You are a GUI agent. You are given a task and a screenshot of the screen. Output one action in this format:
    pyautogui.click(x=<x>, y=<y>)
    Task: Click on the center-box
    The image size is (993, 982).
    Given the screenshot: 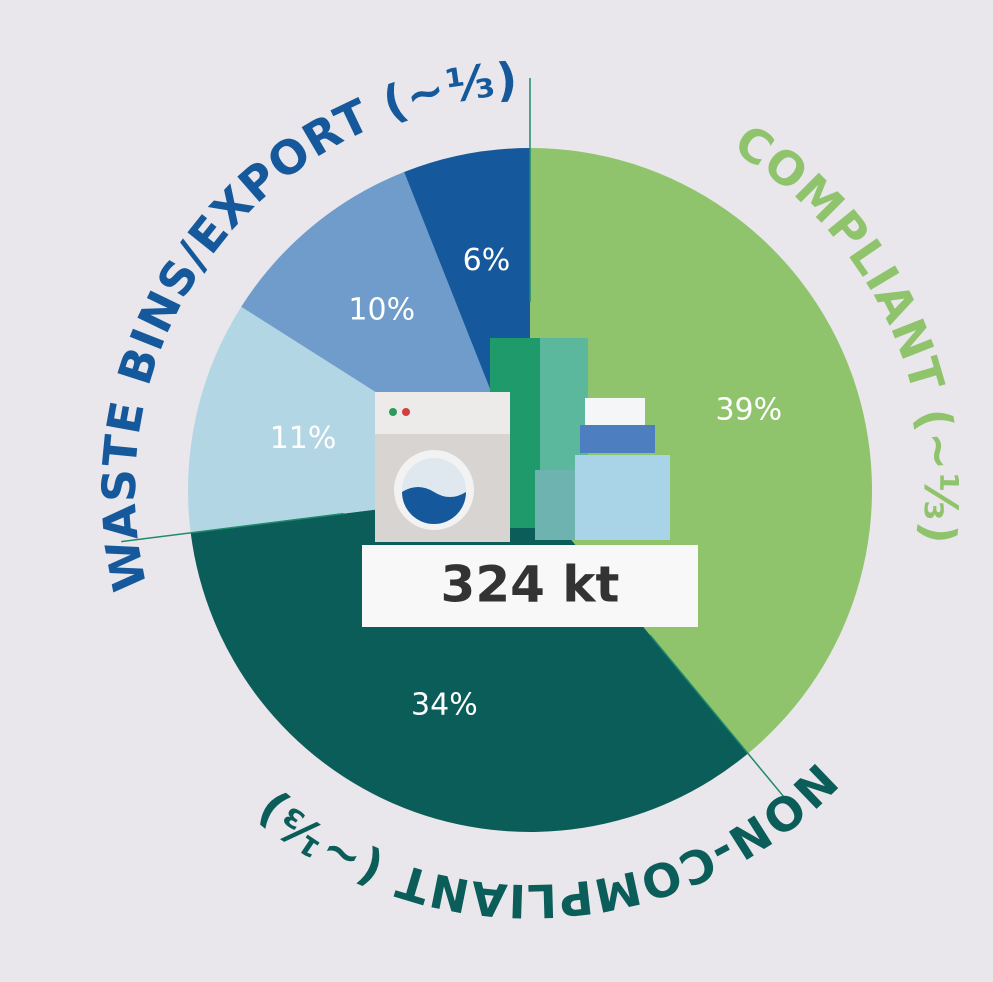 What is the action you would take?
    pyautogui.click(x=530, y=586)
    